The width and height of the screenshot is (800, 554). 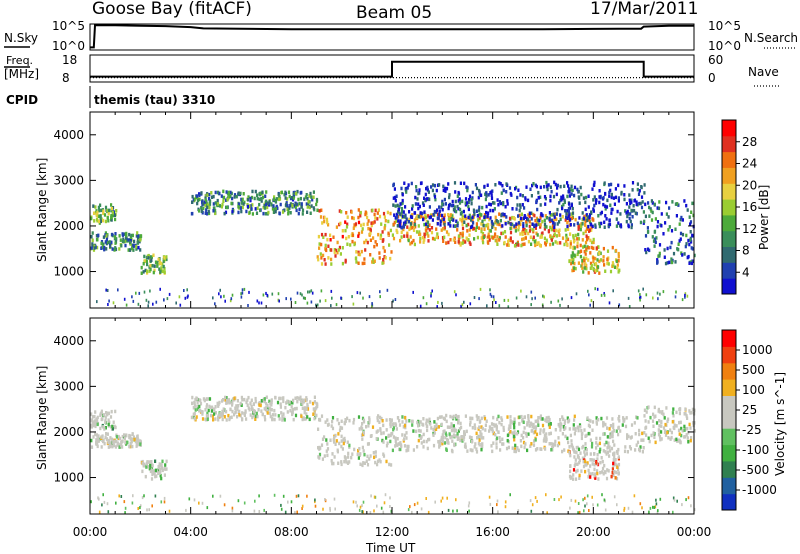 I want to click on power-colorbar-cells, so click(x=729, y=207).